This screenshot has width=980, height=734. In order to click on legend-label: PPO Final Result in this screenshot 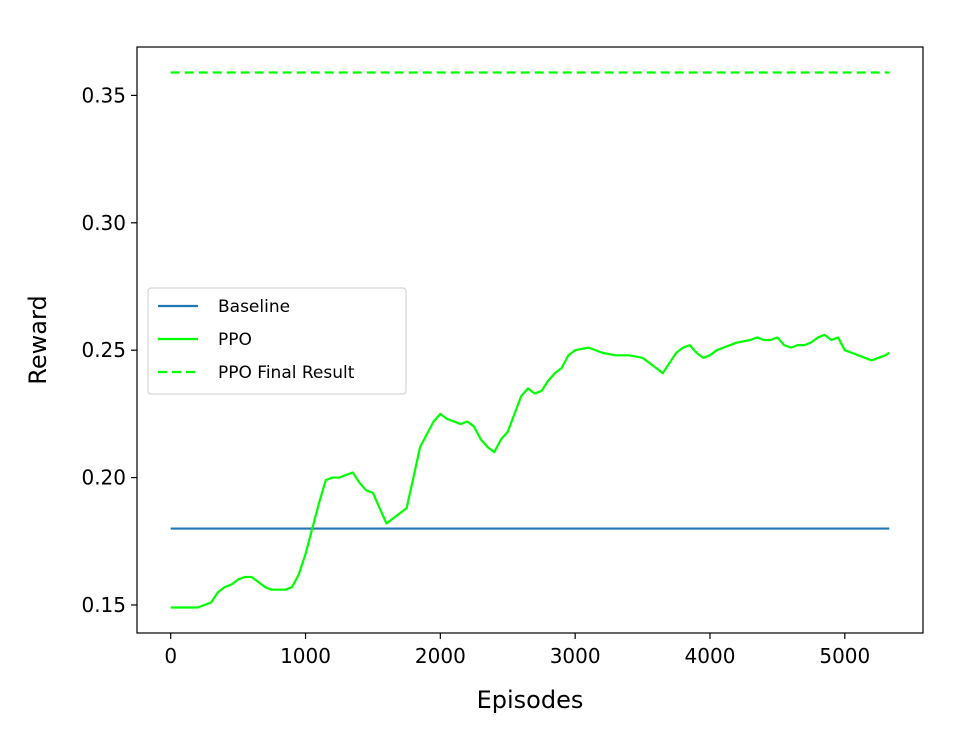, I will do `click(286, 373)`.